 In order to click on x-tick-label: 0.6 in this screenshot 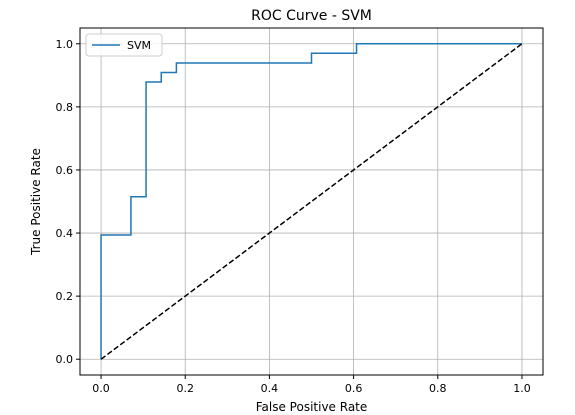, I will do `click(354, 388)`.